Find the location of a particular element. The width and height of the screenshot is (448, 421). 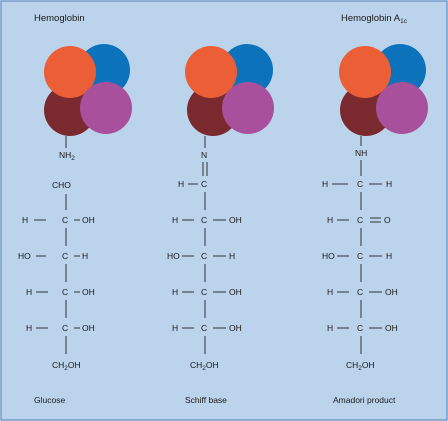

panel-title-hemoglobin-a1c: Hemoglobin A1c is located at coordinates (374, 19).